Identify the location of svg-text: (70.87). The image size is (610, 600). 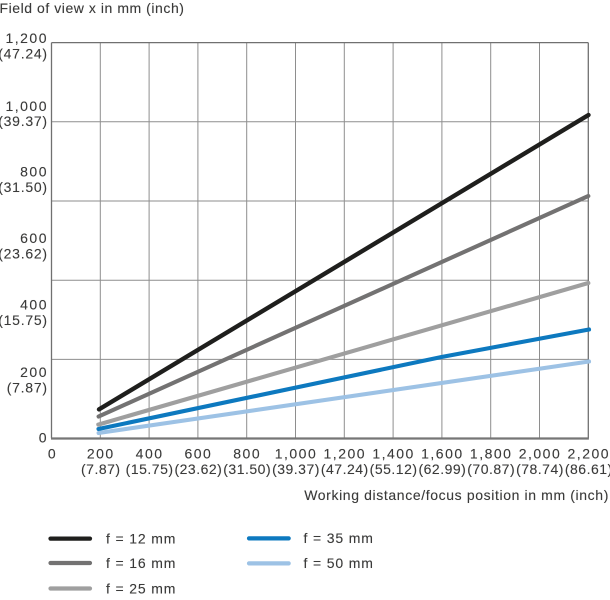
(491, 469).